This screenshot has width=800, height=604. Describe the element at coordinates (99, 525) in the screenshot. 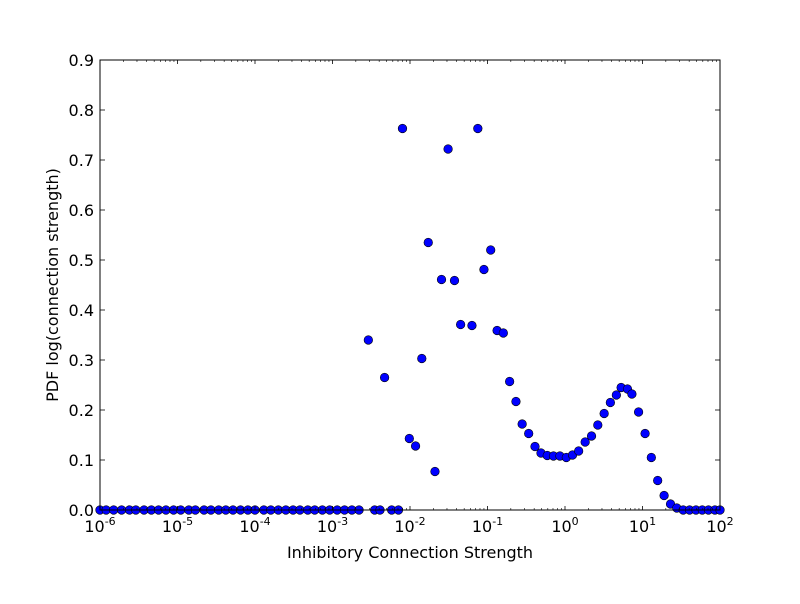

I see `x-tick-label: 10⁻⁶` at that location.